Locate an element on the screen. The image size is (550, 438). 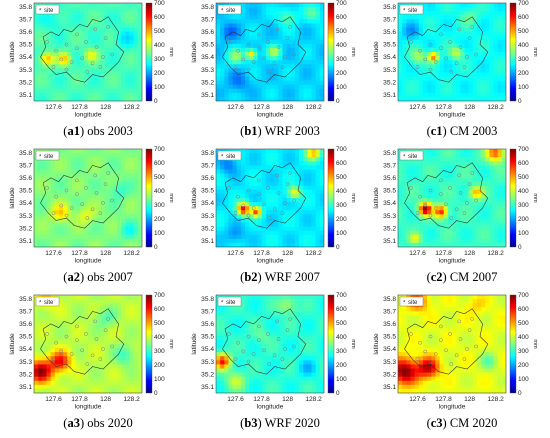
colorbar-tick-label: 200 is located at coordinates (159, 365).